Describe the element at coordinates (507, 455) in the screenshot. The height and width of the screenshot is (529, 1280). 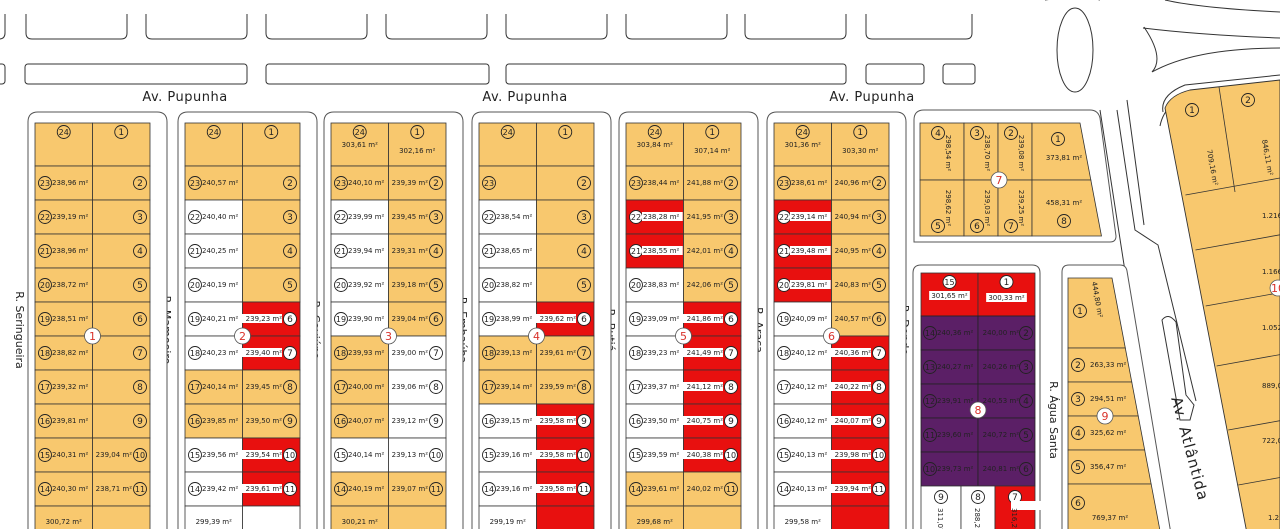
I see `lot-15: 15 239,16 m²` at that location.